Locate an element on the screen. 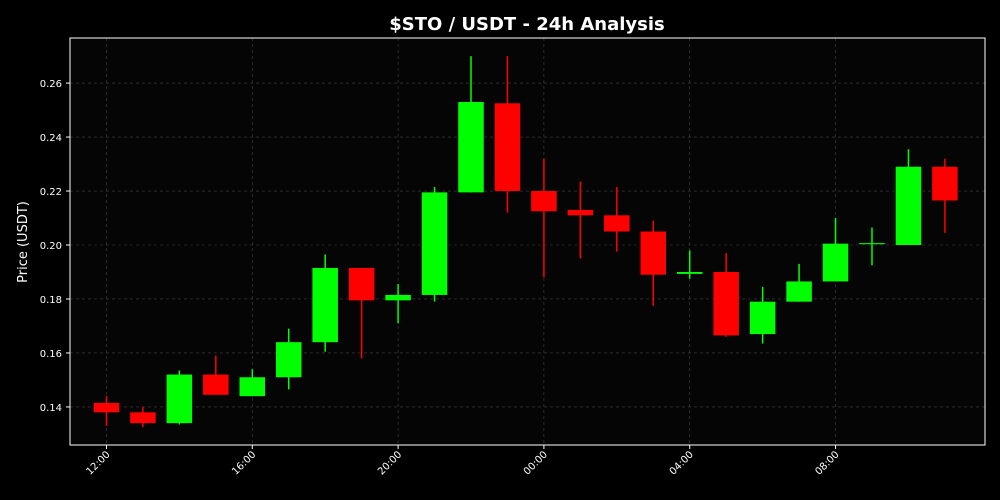  y-tick-label: 0.26 is located at coordinates (51, 84).